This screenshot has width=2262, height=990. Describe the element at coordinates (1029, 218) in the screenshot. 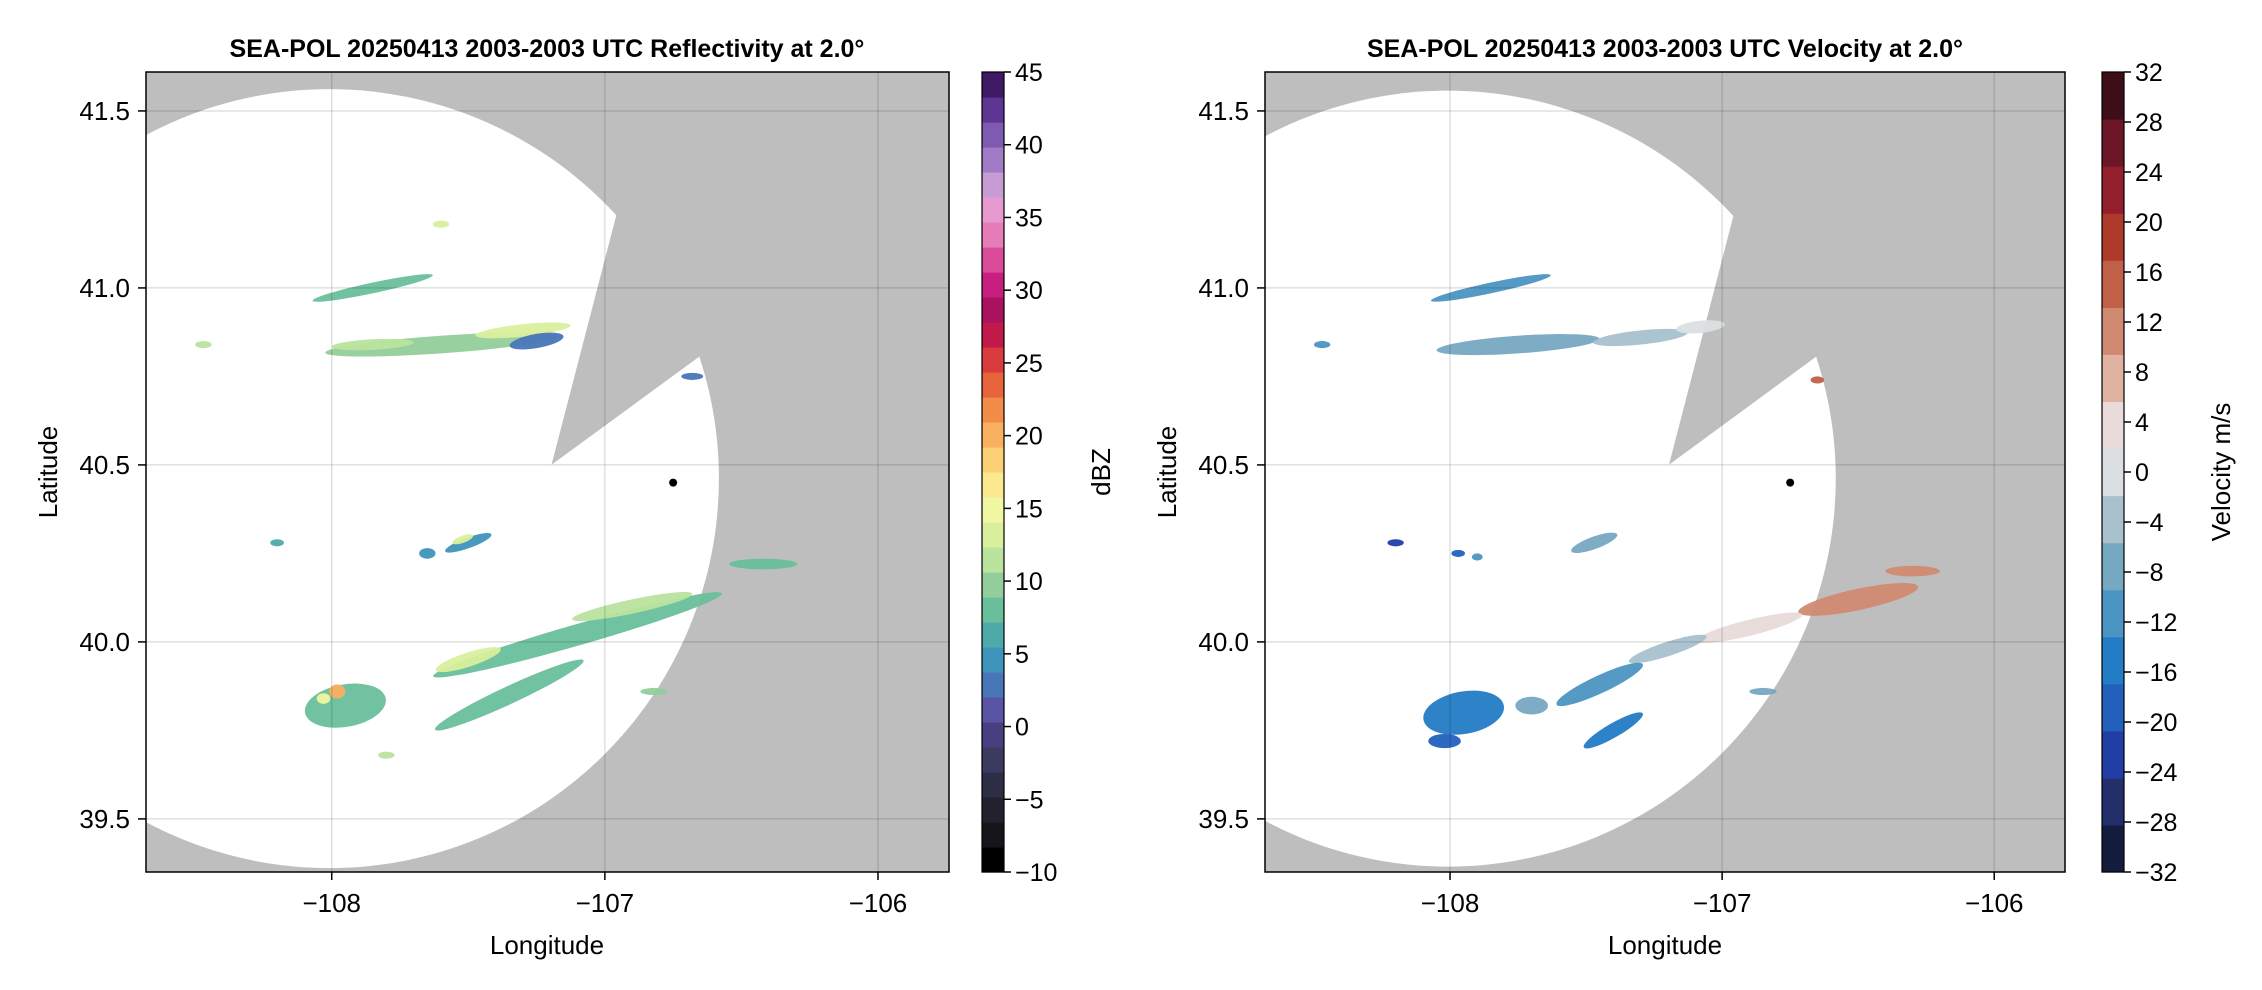

I see `colorbar-tick-label: 35` at that location.